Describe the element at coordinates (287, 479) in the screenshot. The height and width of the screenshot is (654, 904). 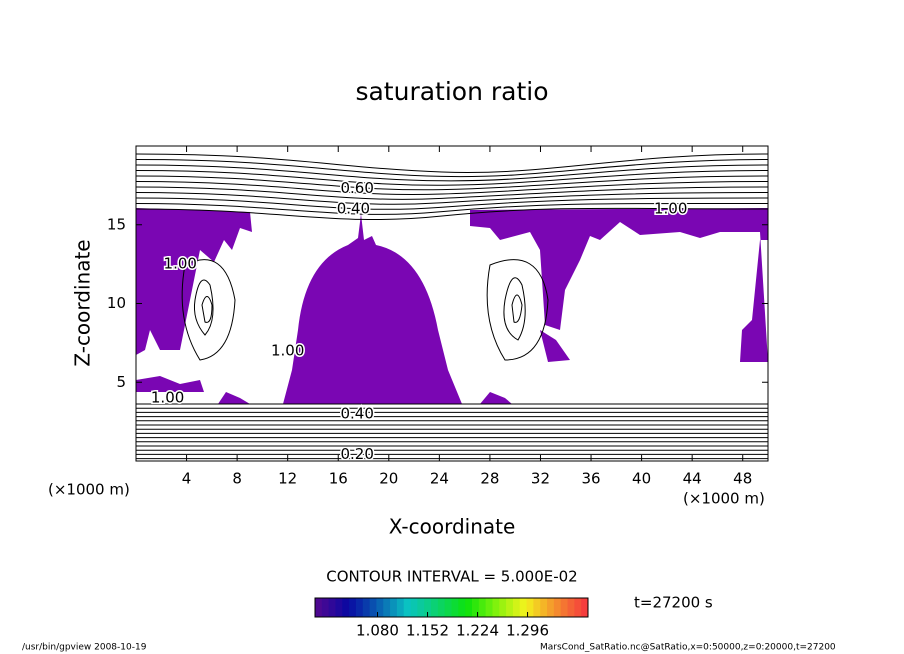
I see `x-tick-label: 12` at that location.